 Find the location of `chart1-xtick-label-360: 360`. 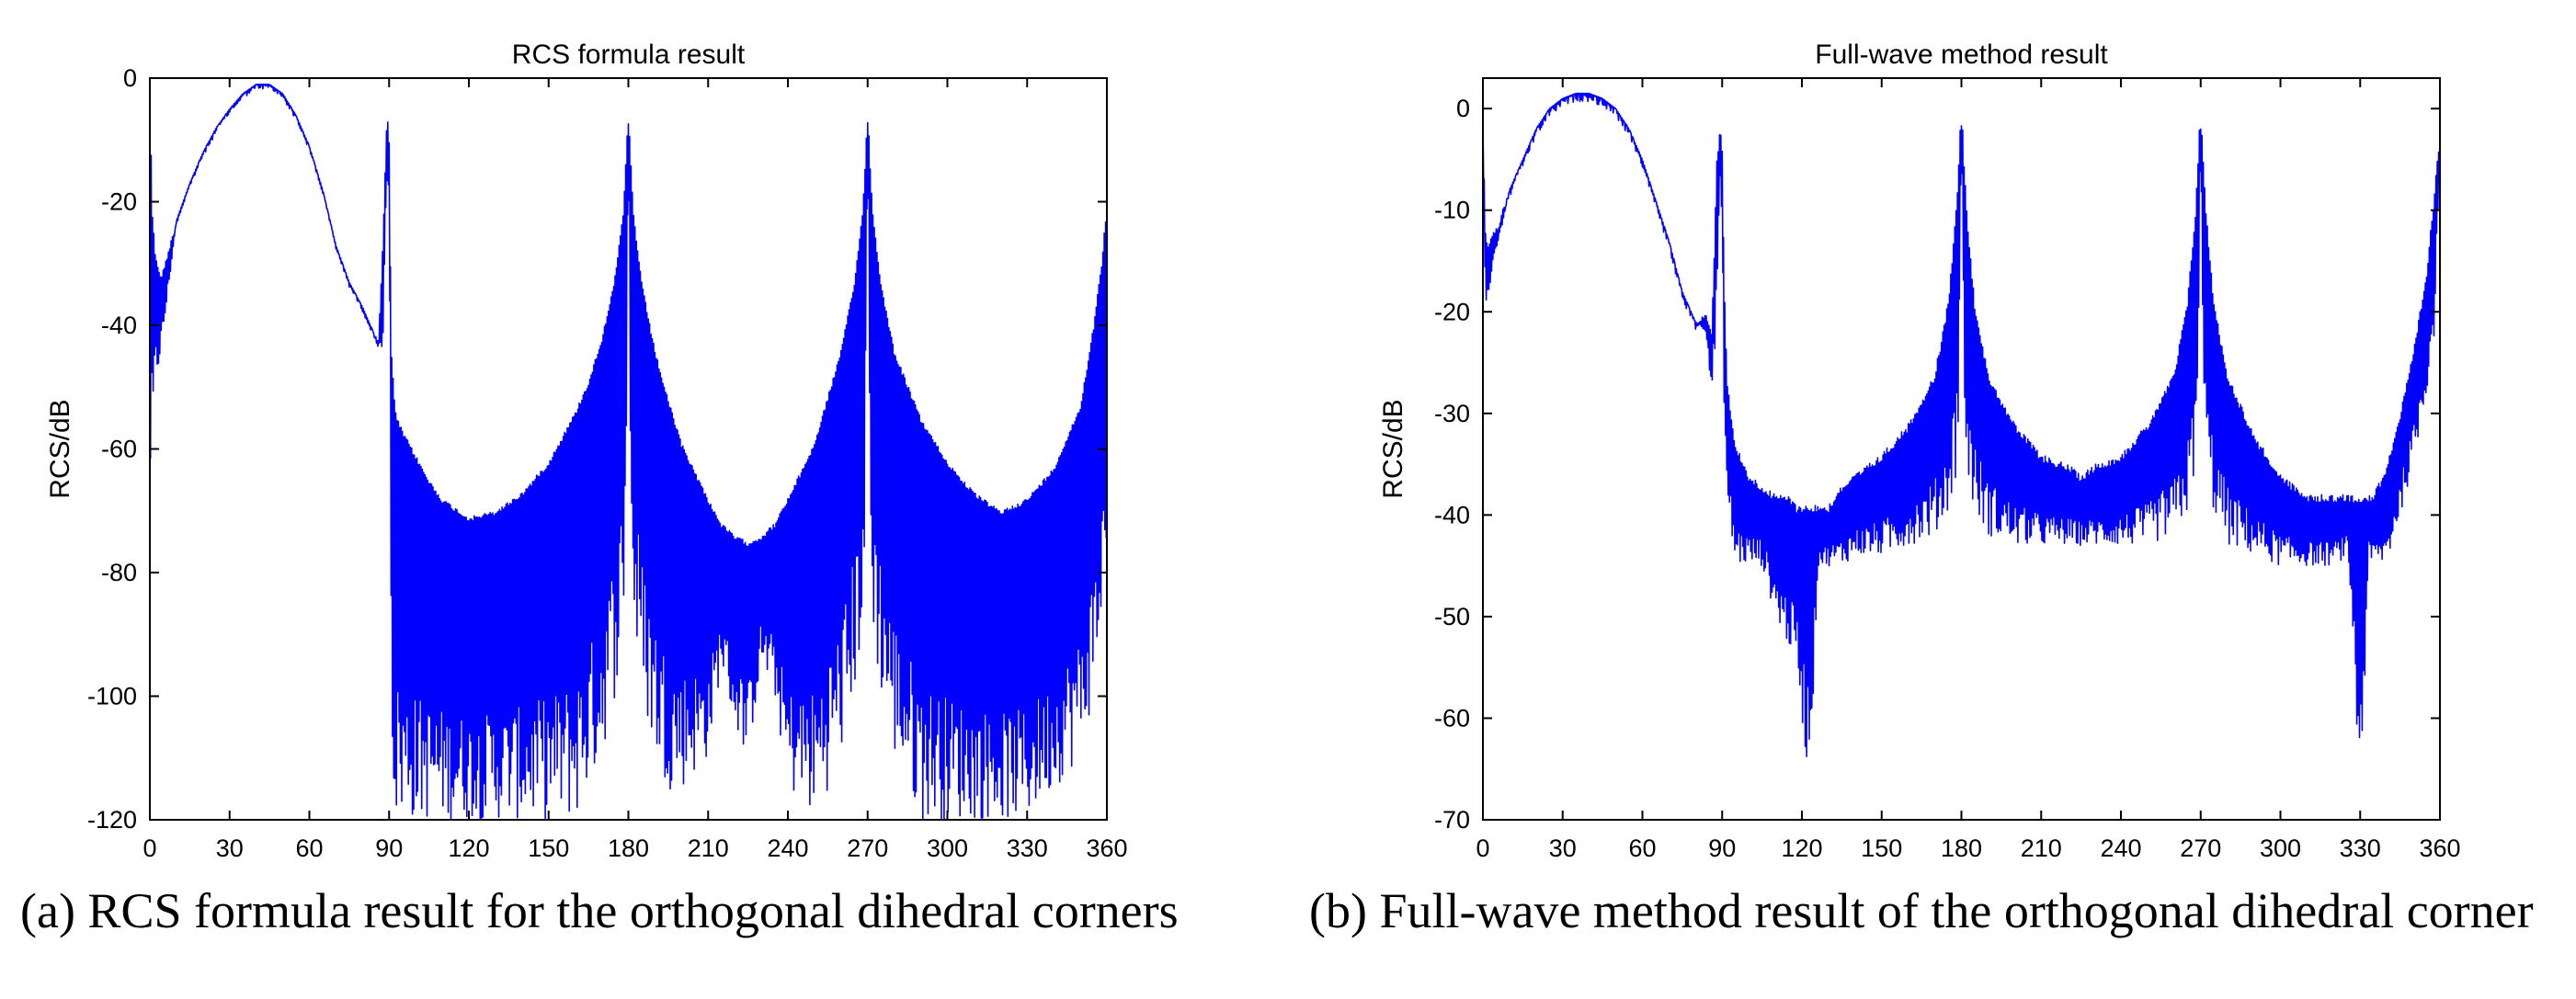

chart1-xtick-label-360: 360 is located at coordinates (1106, 848).